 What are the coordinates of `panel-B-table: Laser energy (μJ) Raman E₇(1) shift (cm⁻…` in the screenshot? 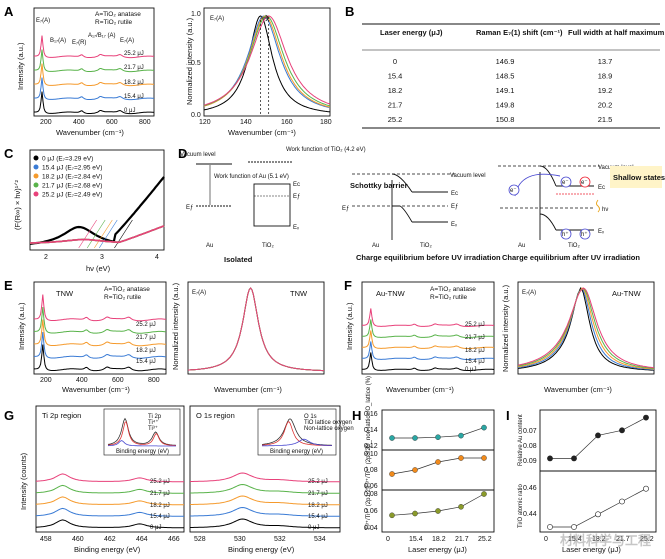 It's located at (513, 76).